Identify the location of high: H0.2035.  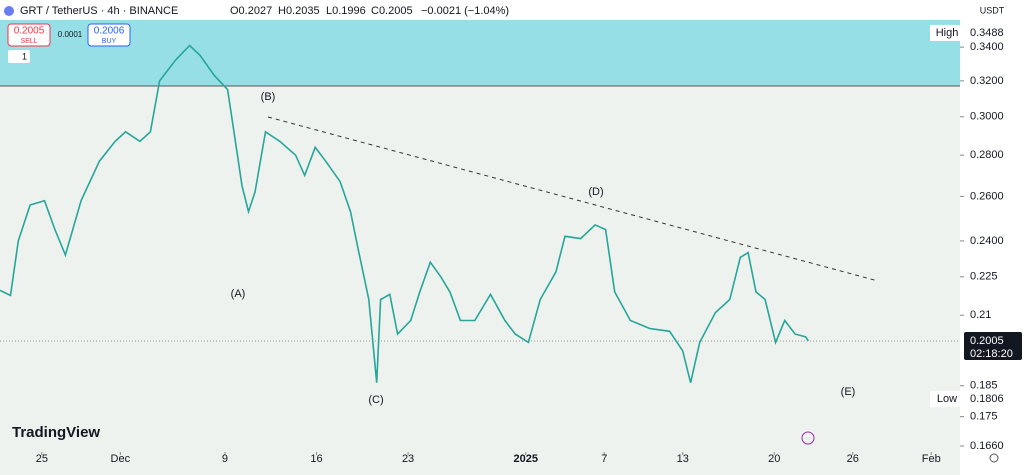
(299, 11).